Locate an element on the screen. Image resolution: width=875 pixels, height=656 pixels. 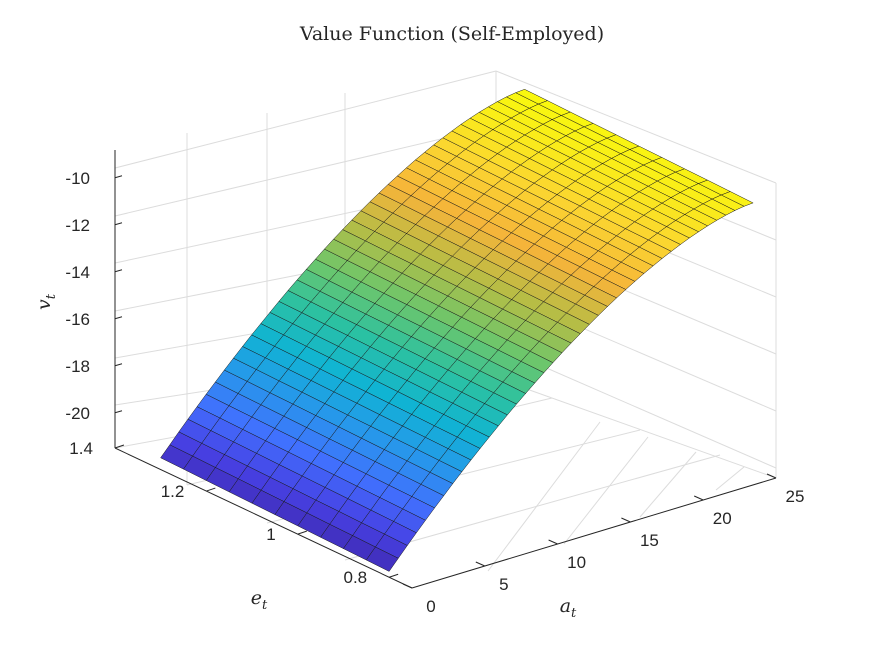
z-axis-label-sub: t is located at coordinates (51, 296).